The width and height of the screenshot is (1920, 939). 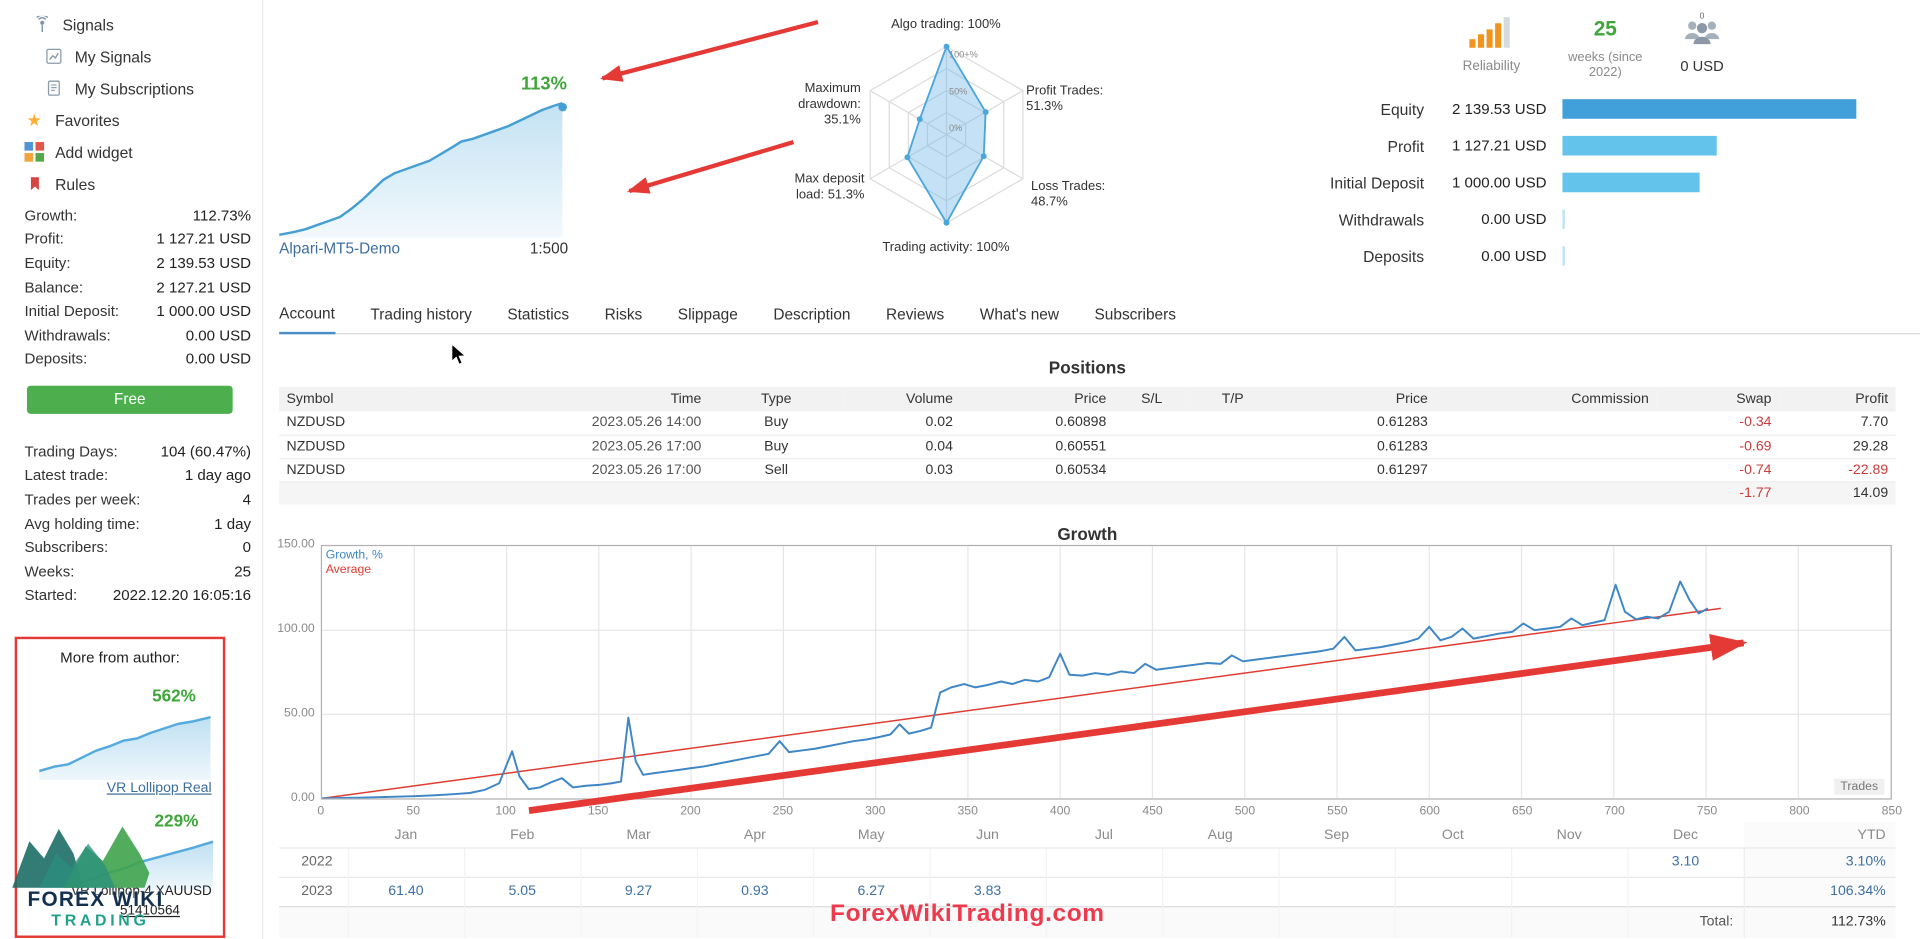 What do you see at coordinates (1605, 29) in the screenshot?
I see `weeks-count: 25` at bounding box center [1605, 29].